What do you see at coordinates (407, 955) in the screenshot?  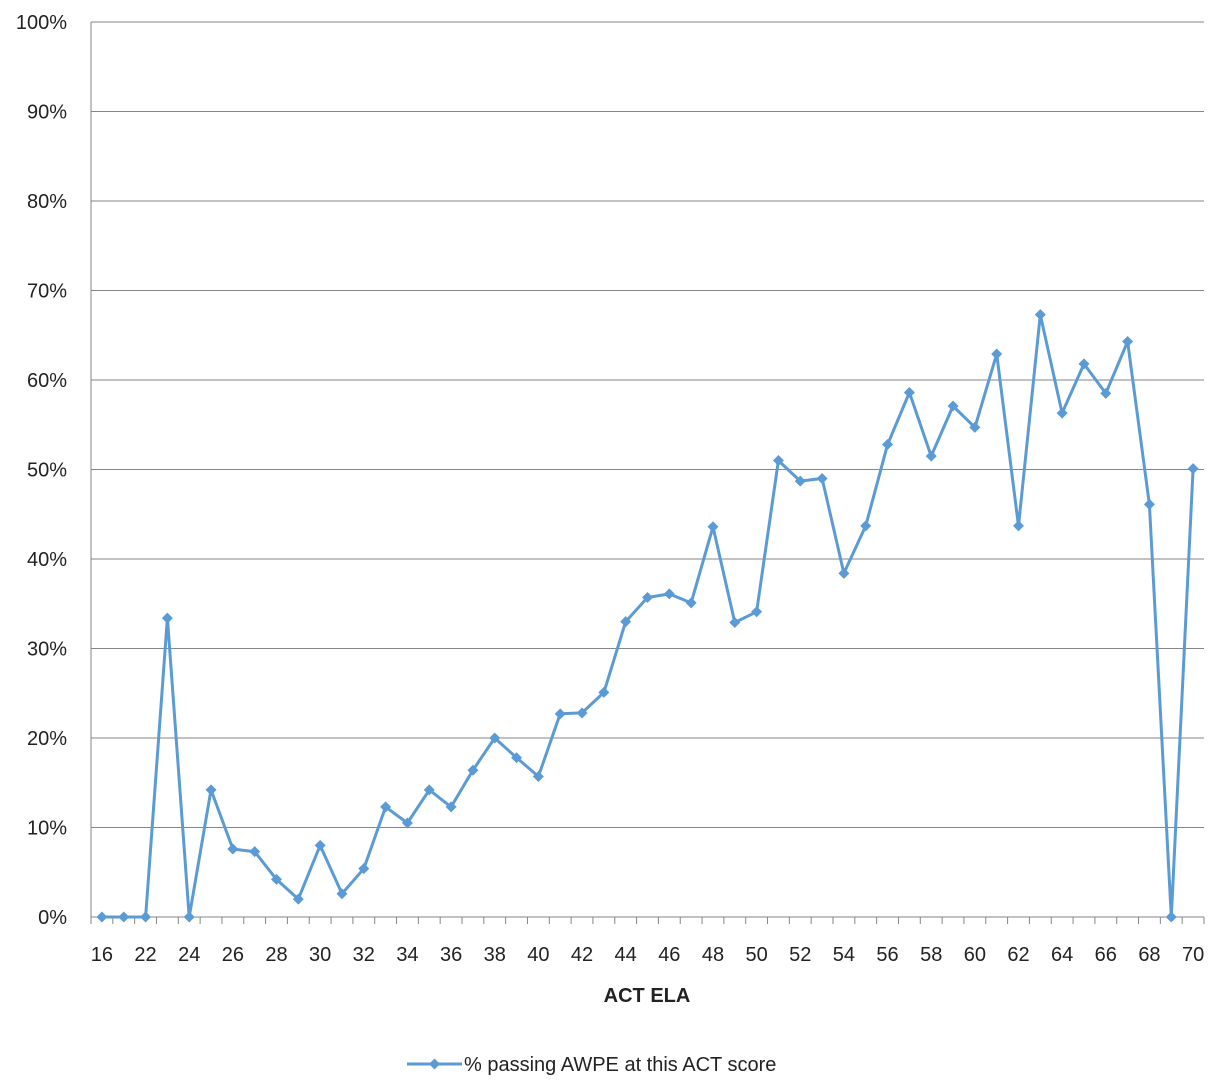 I see `x-tick-label: 34` at bounding box center [407, 955].